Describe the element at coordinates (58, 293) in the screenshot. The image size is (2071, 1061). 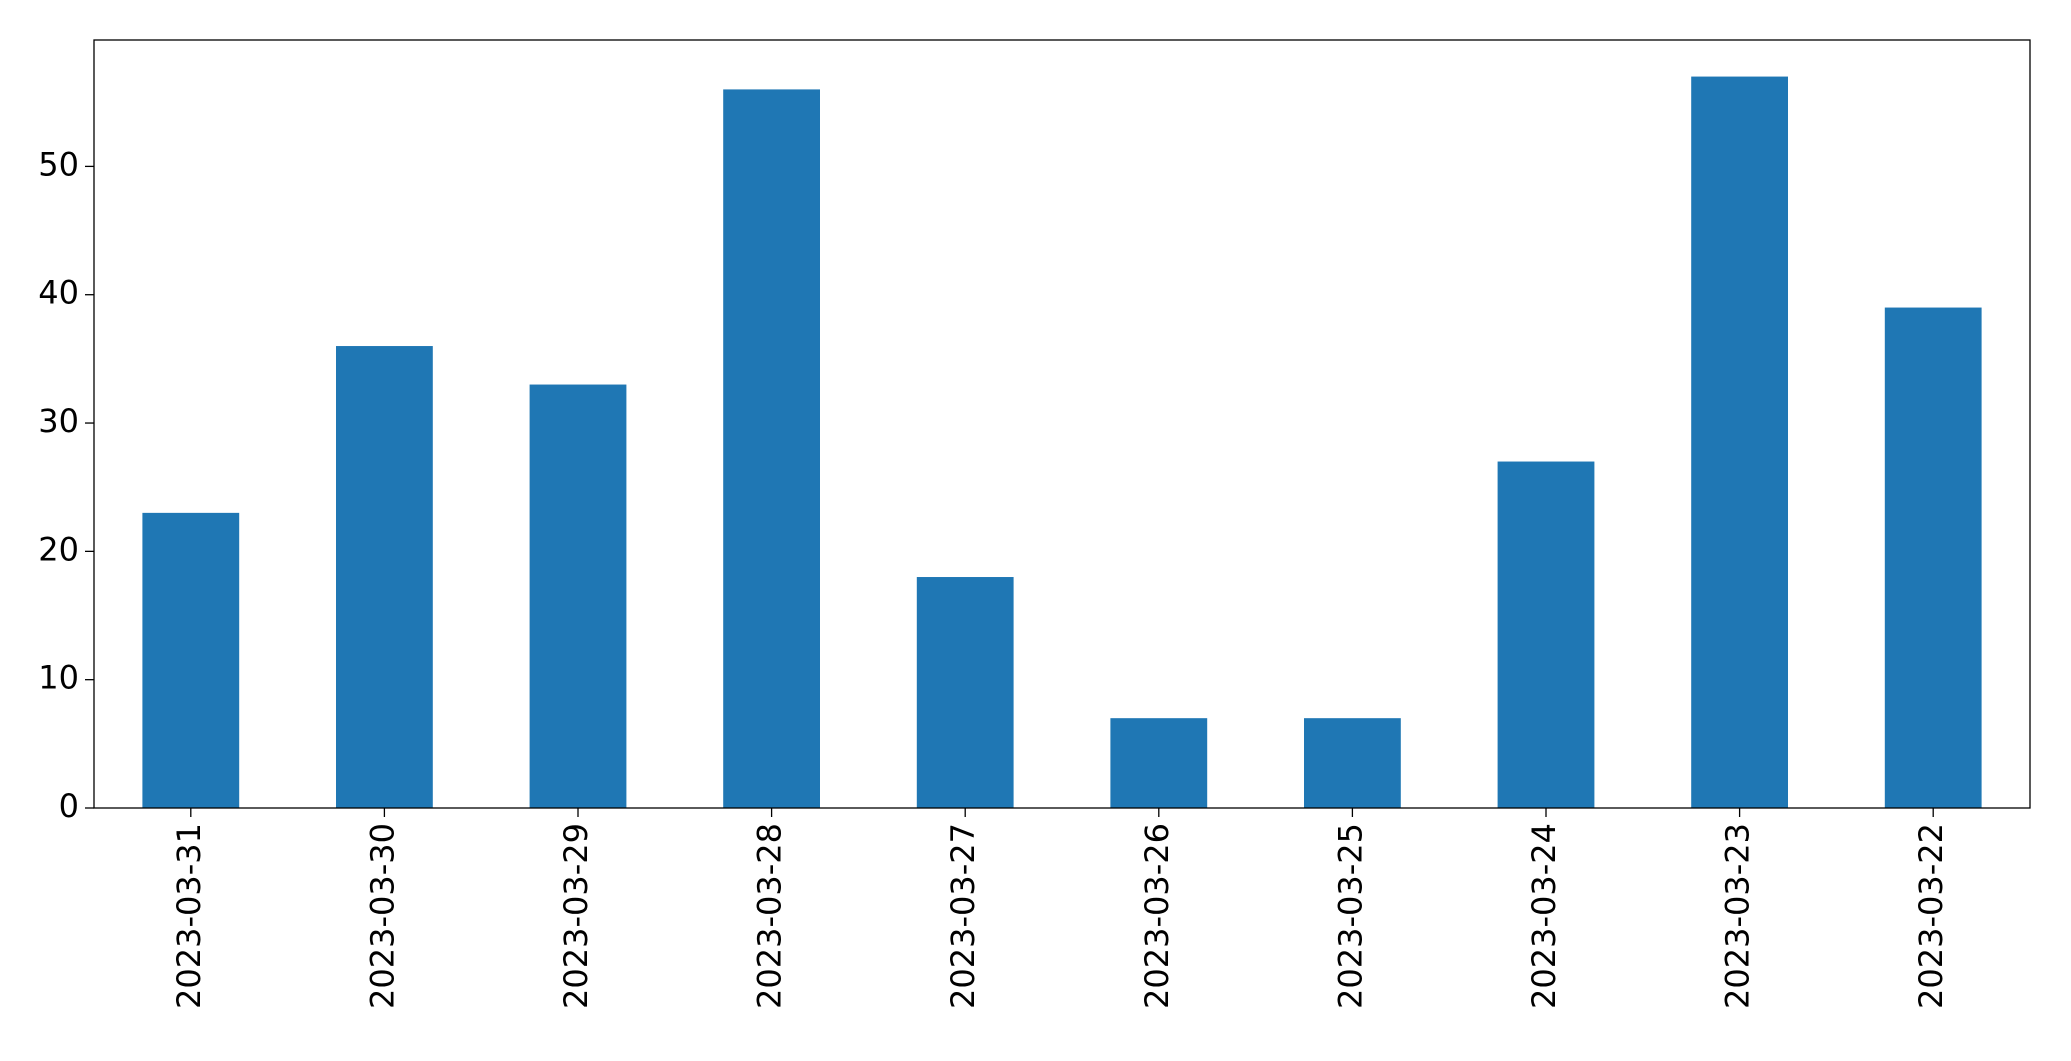
I see `y-tick-label: 40` at that location.